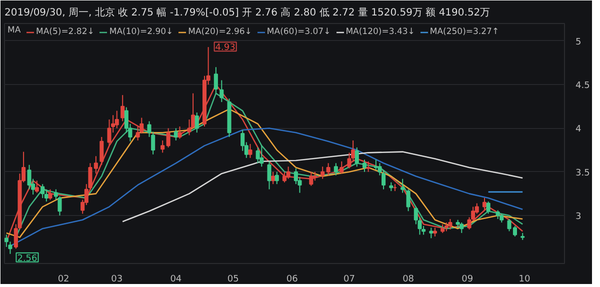 Image resolution: width=600 pixels, height=287 pixels. Describe the element at coordinates (380, 32) in the screenshot. I see `legend-label: MA(120)=3.43↓` at that location.